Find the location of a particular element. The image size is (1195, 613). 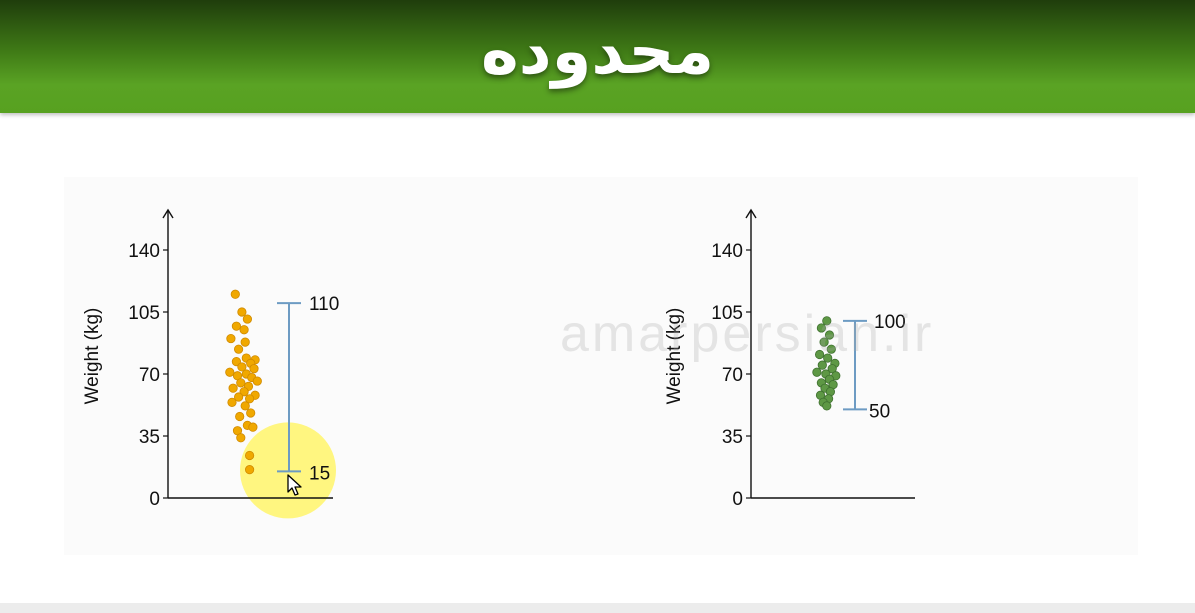

range-min-label: 15 is located at coordinates (319, 473).